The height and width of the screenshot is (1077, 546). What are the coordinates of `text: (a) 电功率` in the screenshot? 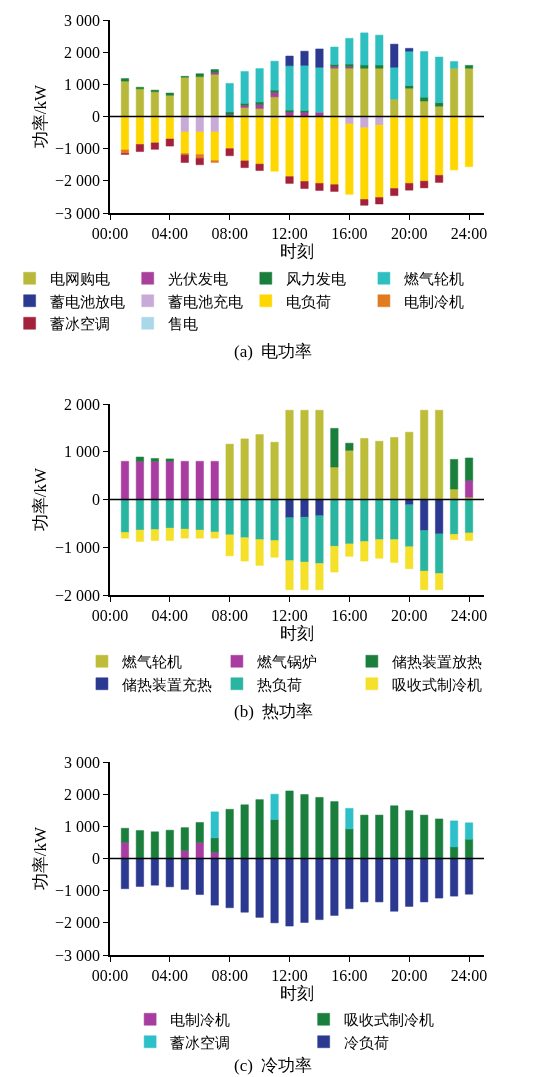 It's located at (273, 351).